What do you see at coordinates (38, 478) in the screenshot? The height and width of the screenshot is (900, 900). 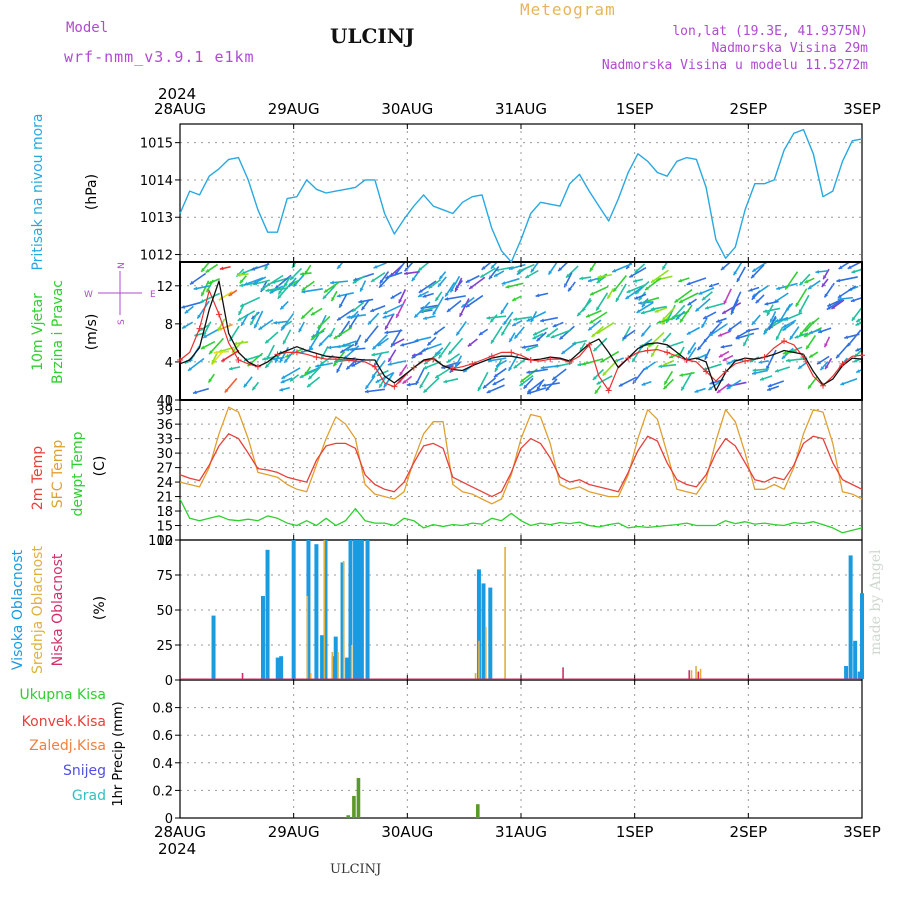 I see `temp-ylabel-2m: 2m Temp` at bounding box center [38, 478].